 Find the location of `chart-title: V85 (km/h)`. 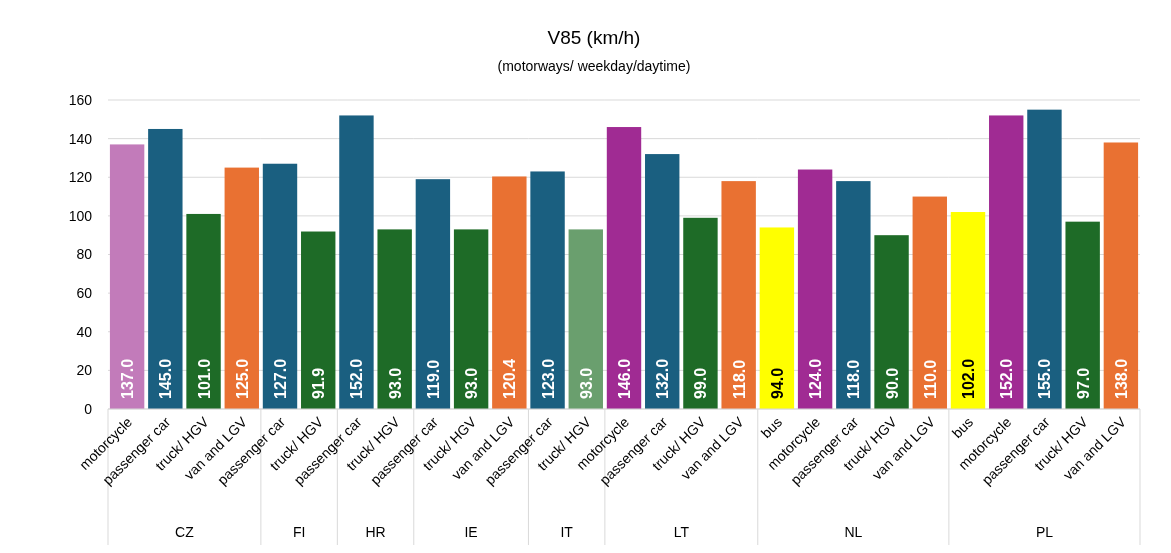

chart-title: V85 (km/h) is located at coordinates (594, 37).